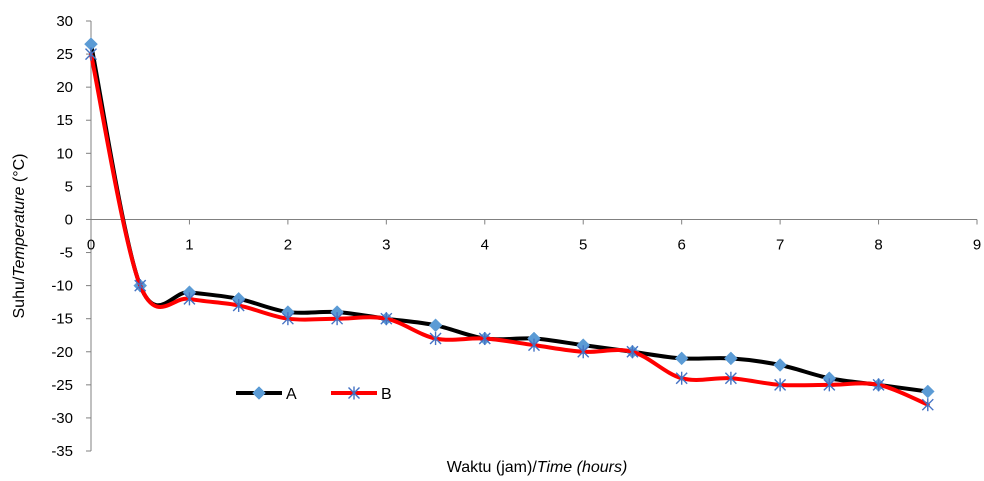 The width and height of the screenshot is (984, 481). What do you see at coordinates (19, 170) in the screenshot?
I see `y-axis-title-unit: (°C)` at bounding box center [19, 170].